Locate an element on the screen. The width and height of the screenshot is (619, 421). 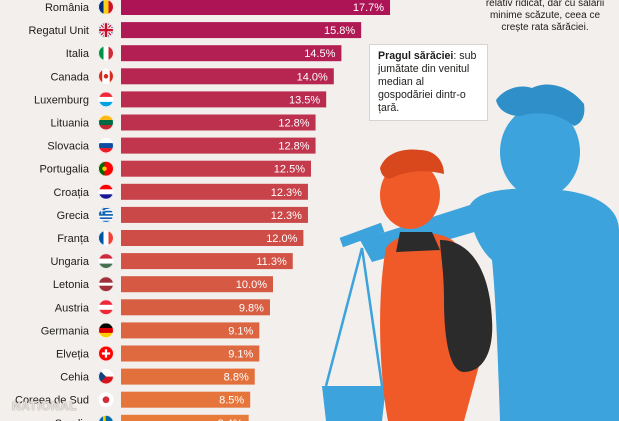
bar-row: 9.1% Elveția is located at coordinates (158, 353).